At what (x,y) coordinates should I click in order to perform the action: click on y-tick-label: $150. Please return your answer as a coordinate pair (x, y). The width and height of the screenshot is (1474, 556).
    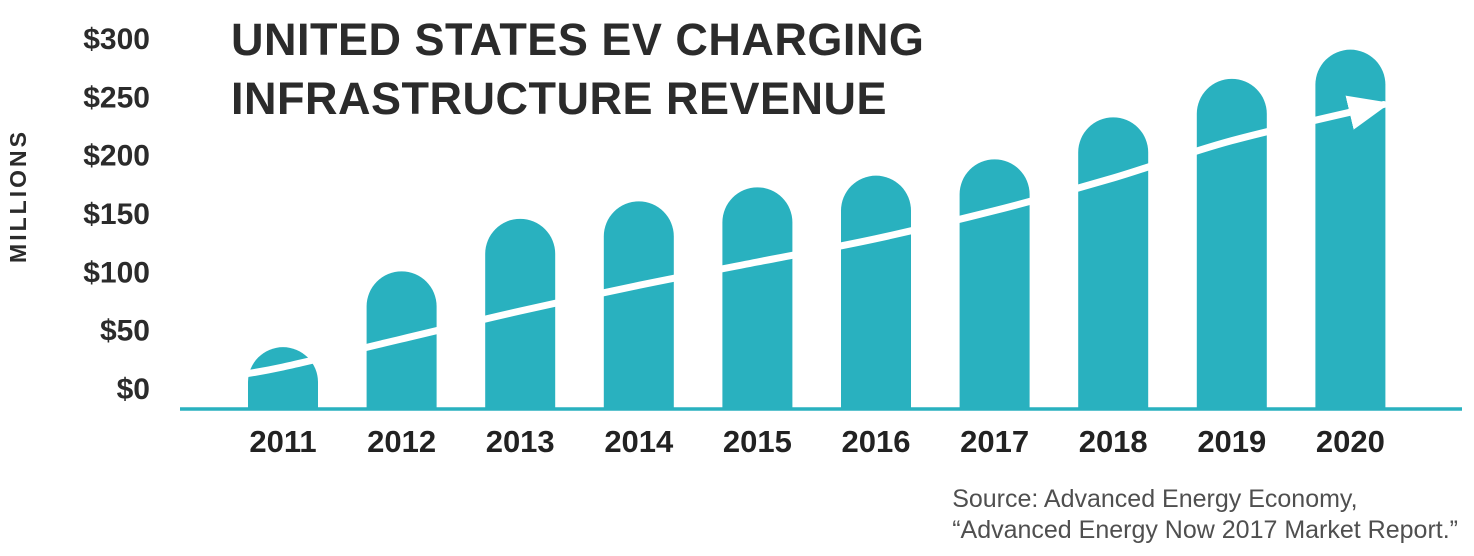
    Looking at the image, I should click on (116, 214).